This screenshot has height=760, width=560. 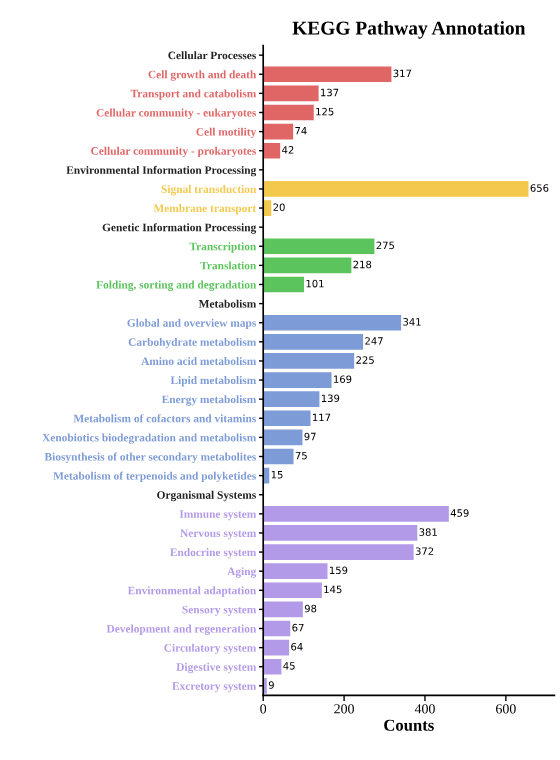 What do you see at coordinates (409, 725) in the screenshot?
I see `x-axis-title: Counts` at bounding box center [409, 725].